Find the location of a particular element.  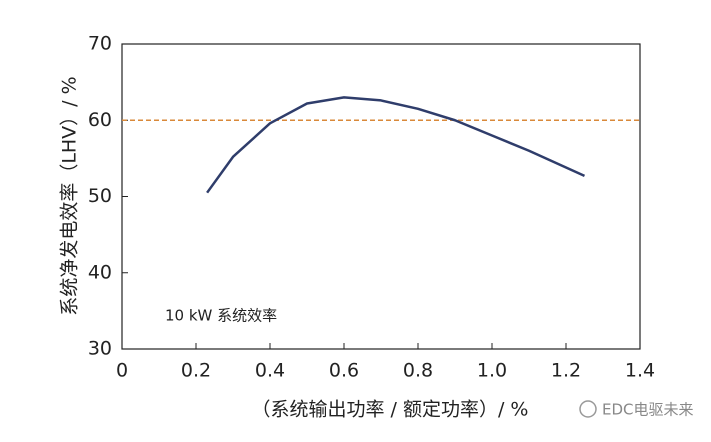

x-tick-label: 1.4 is located at coordinates (640, 371).